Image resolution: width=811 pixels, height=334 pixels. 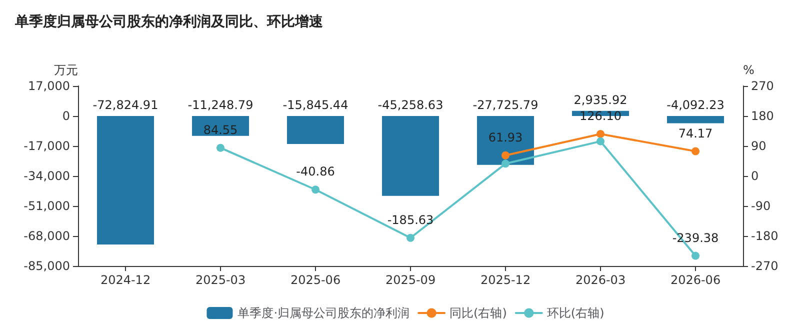 What do you see at coordinates (505, 280) in the screenshot?
I see `x-tick-label: 2025-12` at bounding box center [505, 280].